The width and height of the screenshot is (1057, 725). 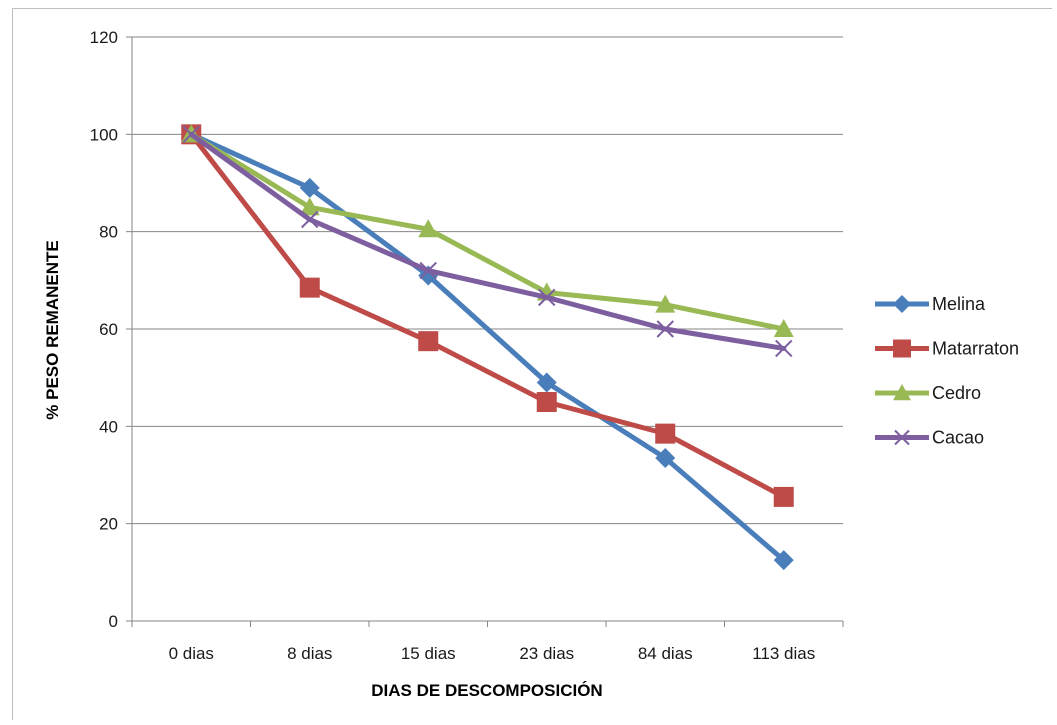 I want to click on y-tick-label: 80, so click(x=108, y=232).